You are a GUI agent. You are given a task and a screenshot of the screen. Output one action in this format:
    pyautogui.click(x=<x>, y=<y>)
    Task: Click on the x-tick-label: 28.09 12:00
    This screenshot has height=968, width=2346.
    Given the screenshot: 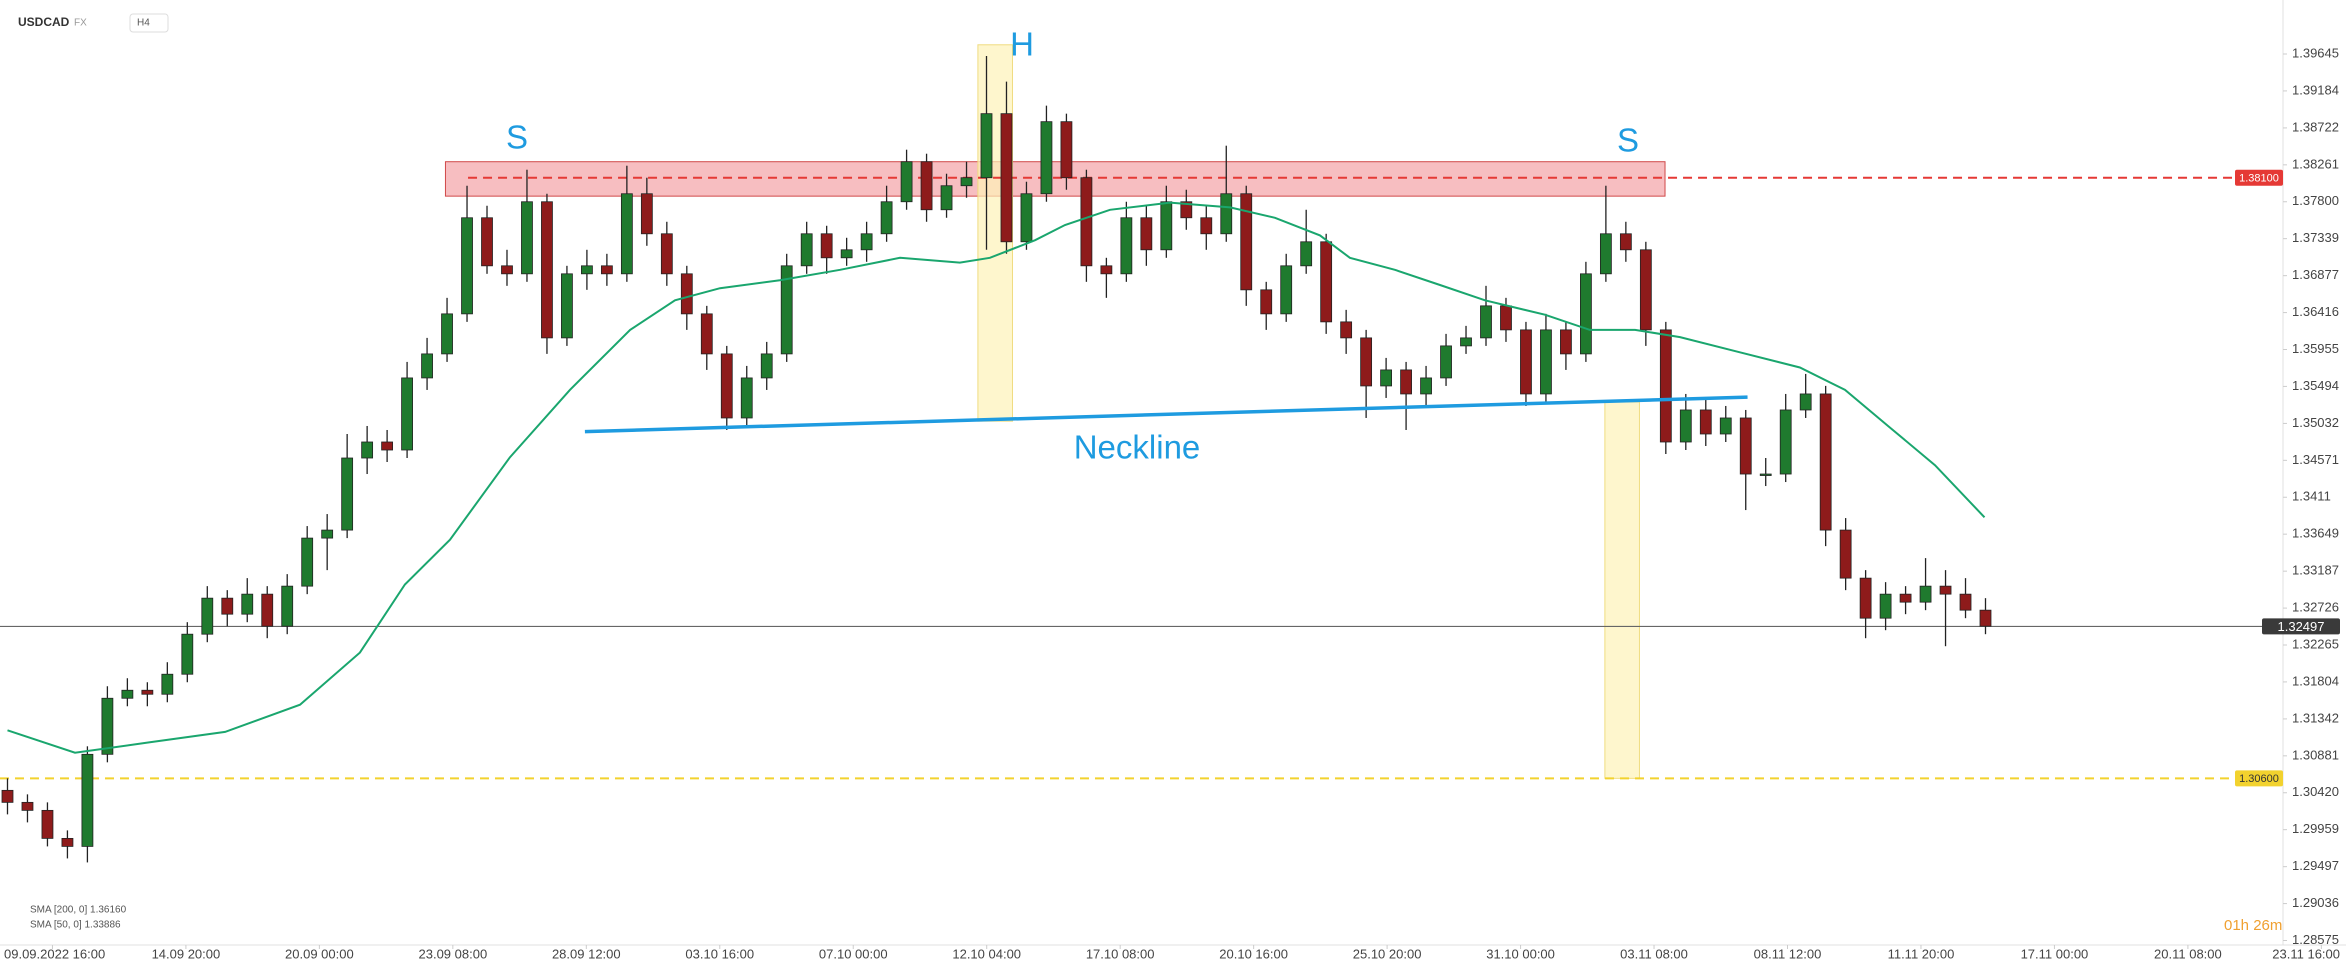 What is the action you would take?
    pyautogui.click(x=586, y=953)
    